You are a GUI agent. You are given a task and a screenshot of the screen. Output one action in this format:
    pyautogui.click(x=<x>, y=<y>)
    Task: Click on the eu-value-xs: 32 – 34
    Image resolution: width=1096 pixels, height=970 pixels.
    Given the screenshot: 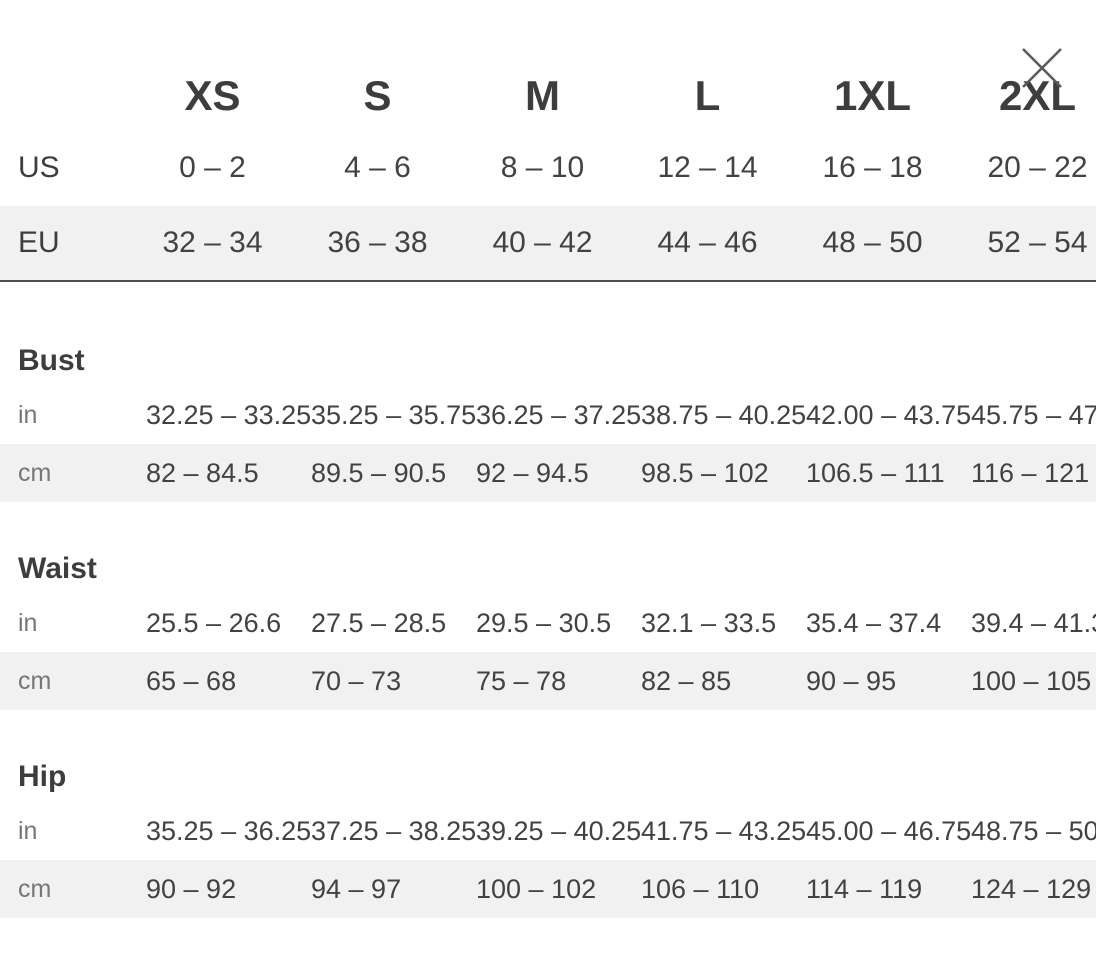 What is the action you would take?
    pyautogui.click(x=212, y=242)
    